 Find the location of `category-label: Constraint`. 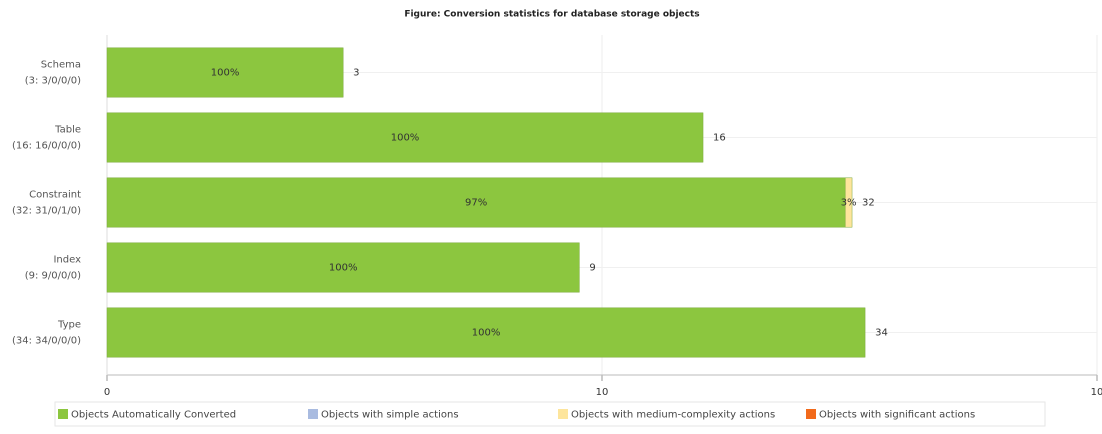

category-label: Constraint is located at coordinates (55, 195).